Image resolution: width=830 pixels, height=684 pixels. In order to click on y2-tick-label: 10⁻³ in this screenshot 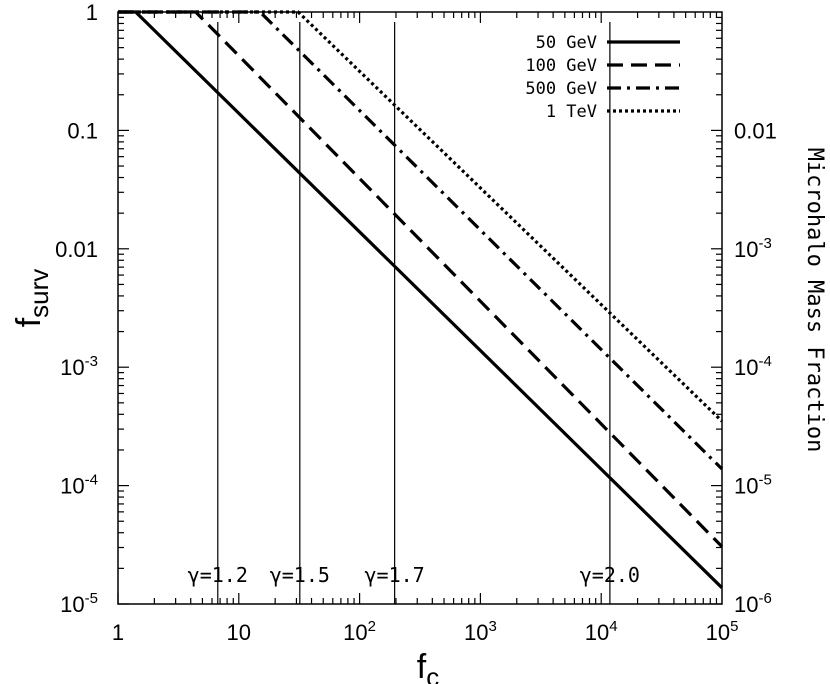, I will do `click(753, 248)`.